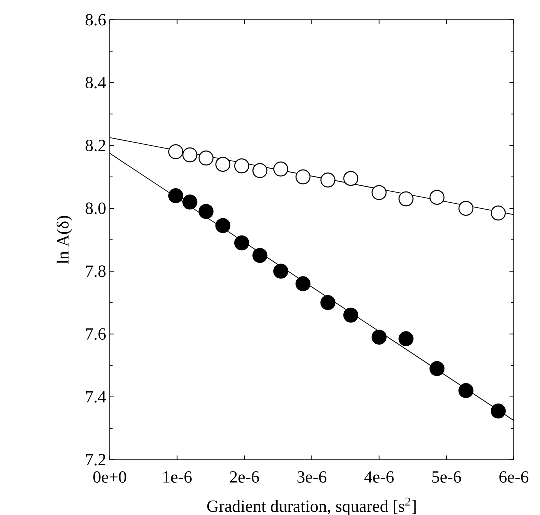 The width and height of the screenshot is (540, 515). I want to click on x-tick-label: 3e-6, so click(312, 477).